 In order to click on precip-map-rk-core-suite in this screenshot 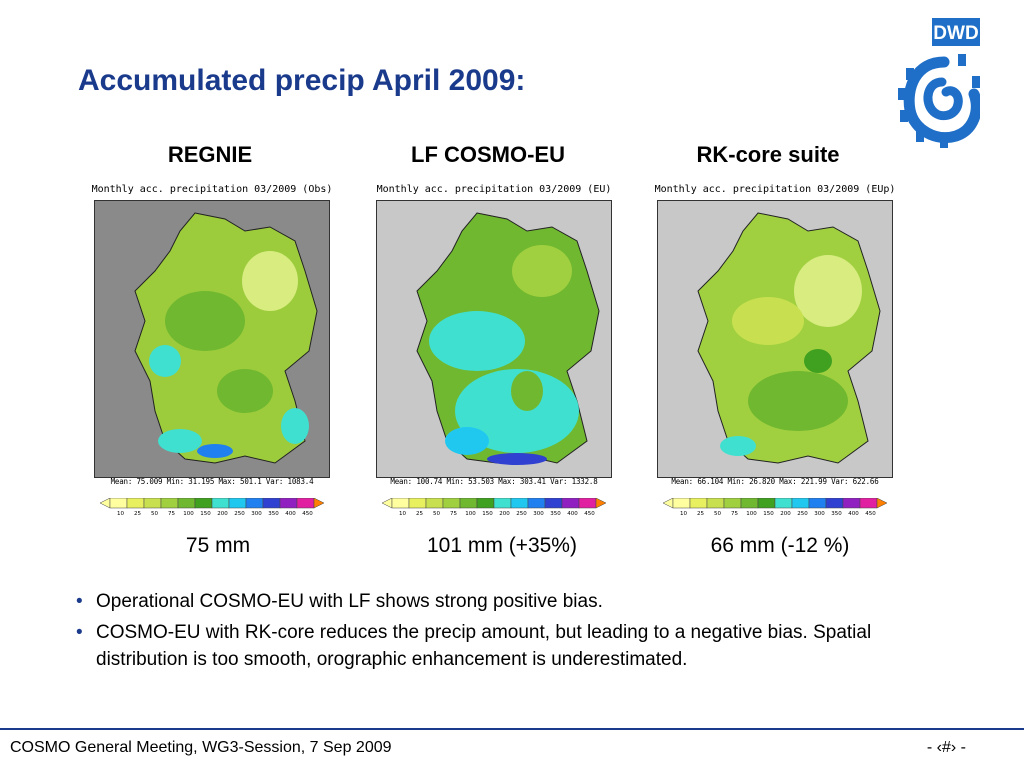, I will do `click(775, 339)`.